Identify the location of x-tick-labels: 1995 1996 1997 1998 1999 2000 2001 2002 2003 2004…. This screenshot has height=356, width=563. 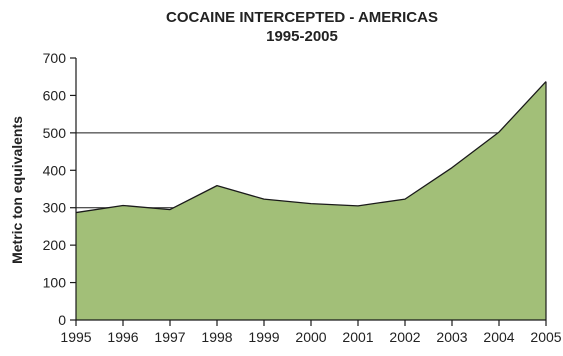
(310, 337).